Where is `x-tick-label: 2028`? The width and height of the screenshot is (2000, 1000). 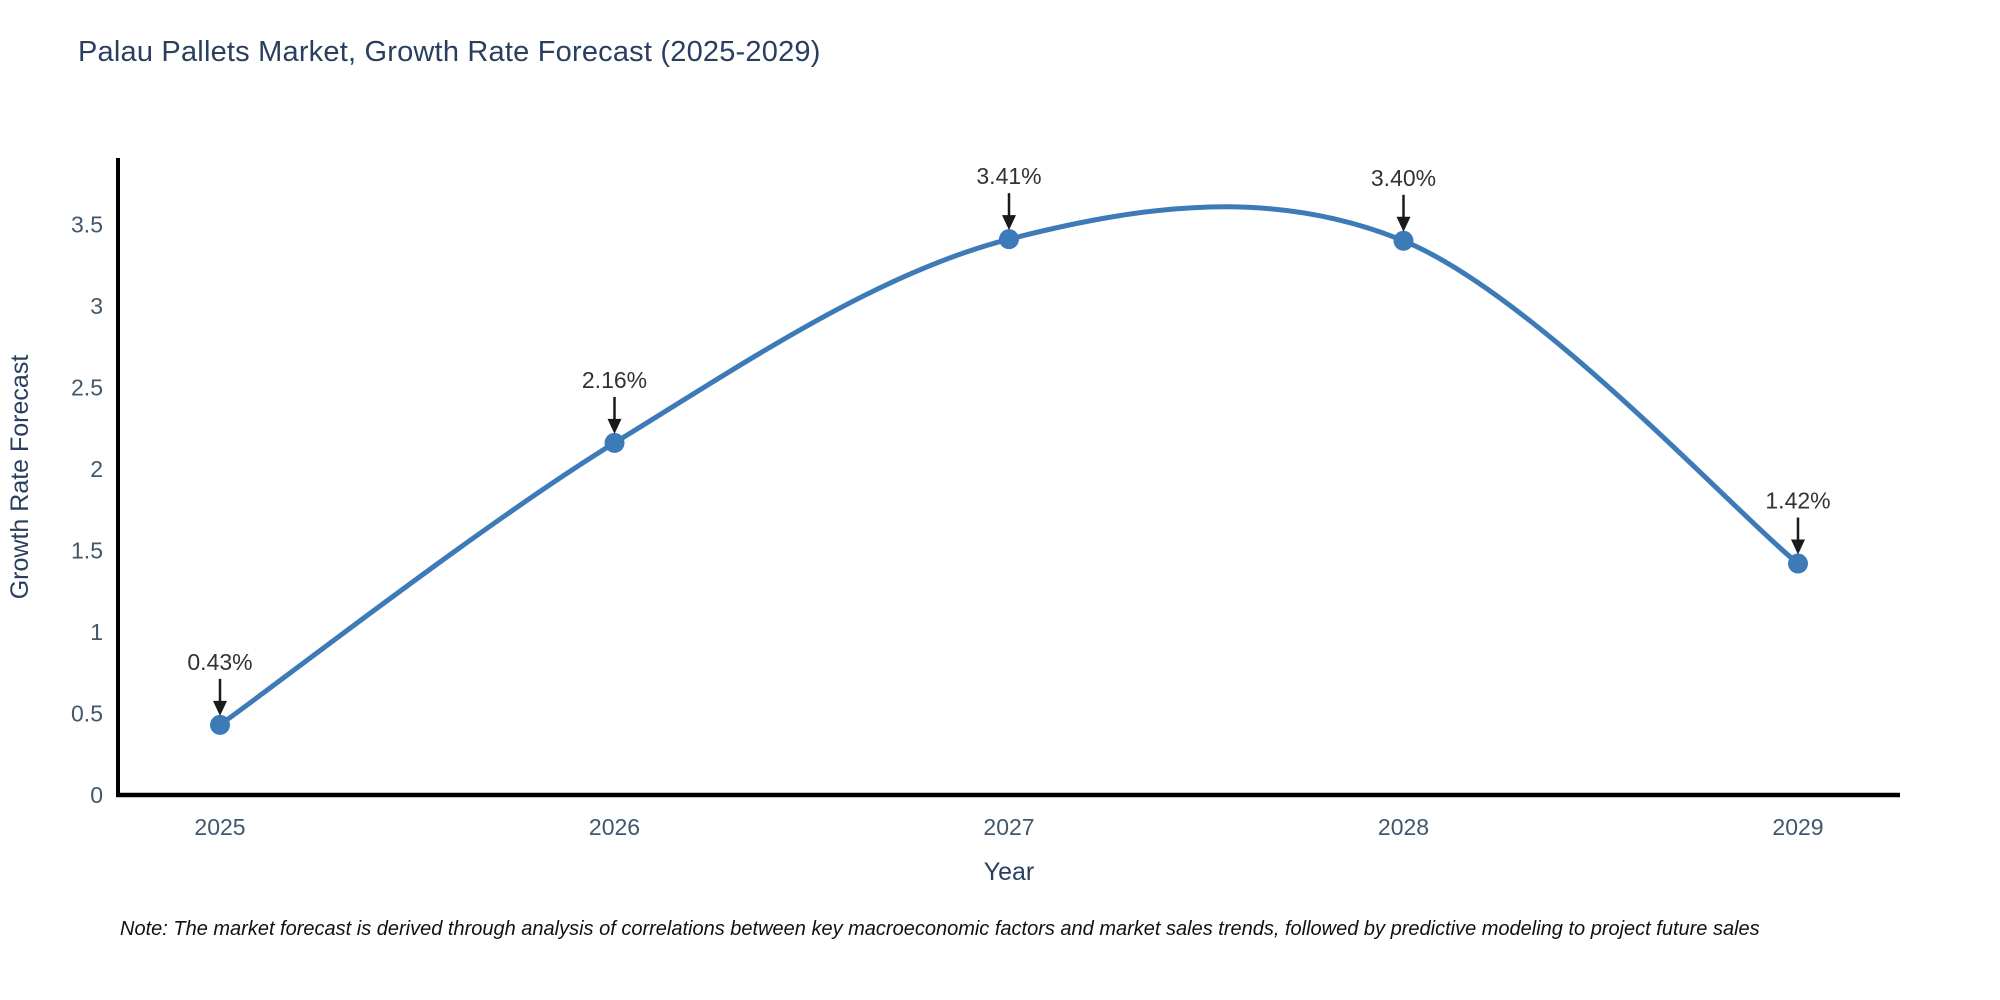 x-tick-label: 2028 is located at coordinates (1403, 827).